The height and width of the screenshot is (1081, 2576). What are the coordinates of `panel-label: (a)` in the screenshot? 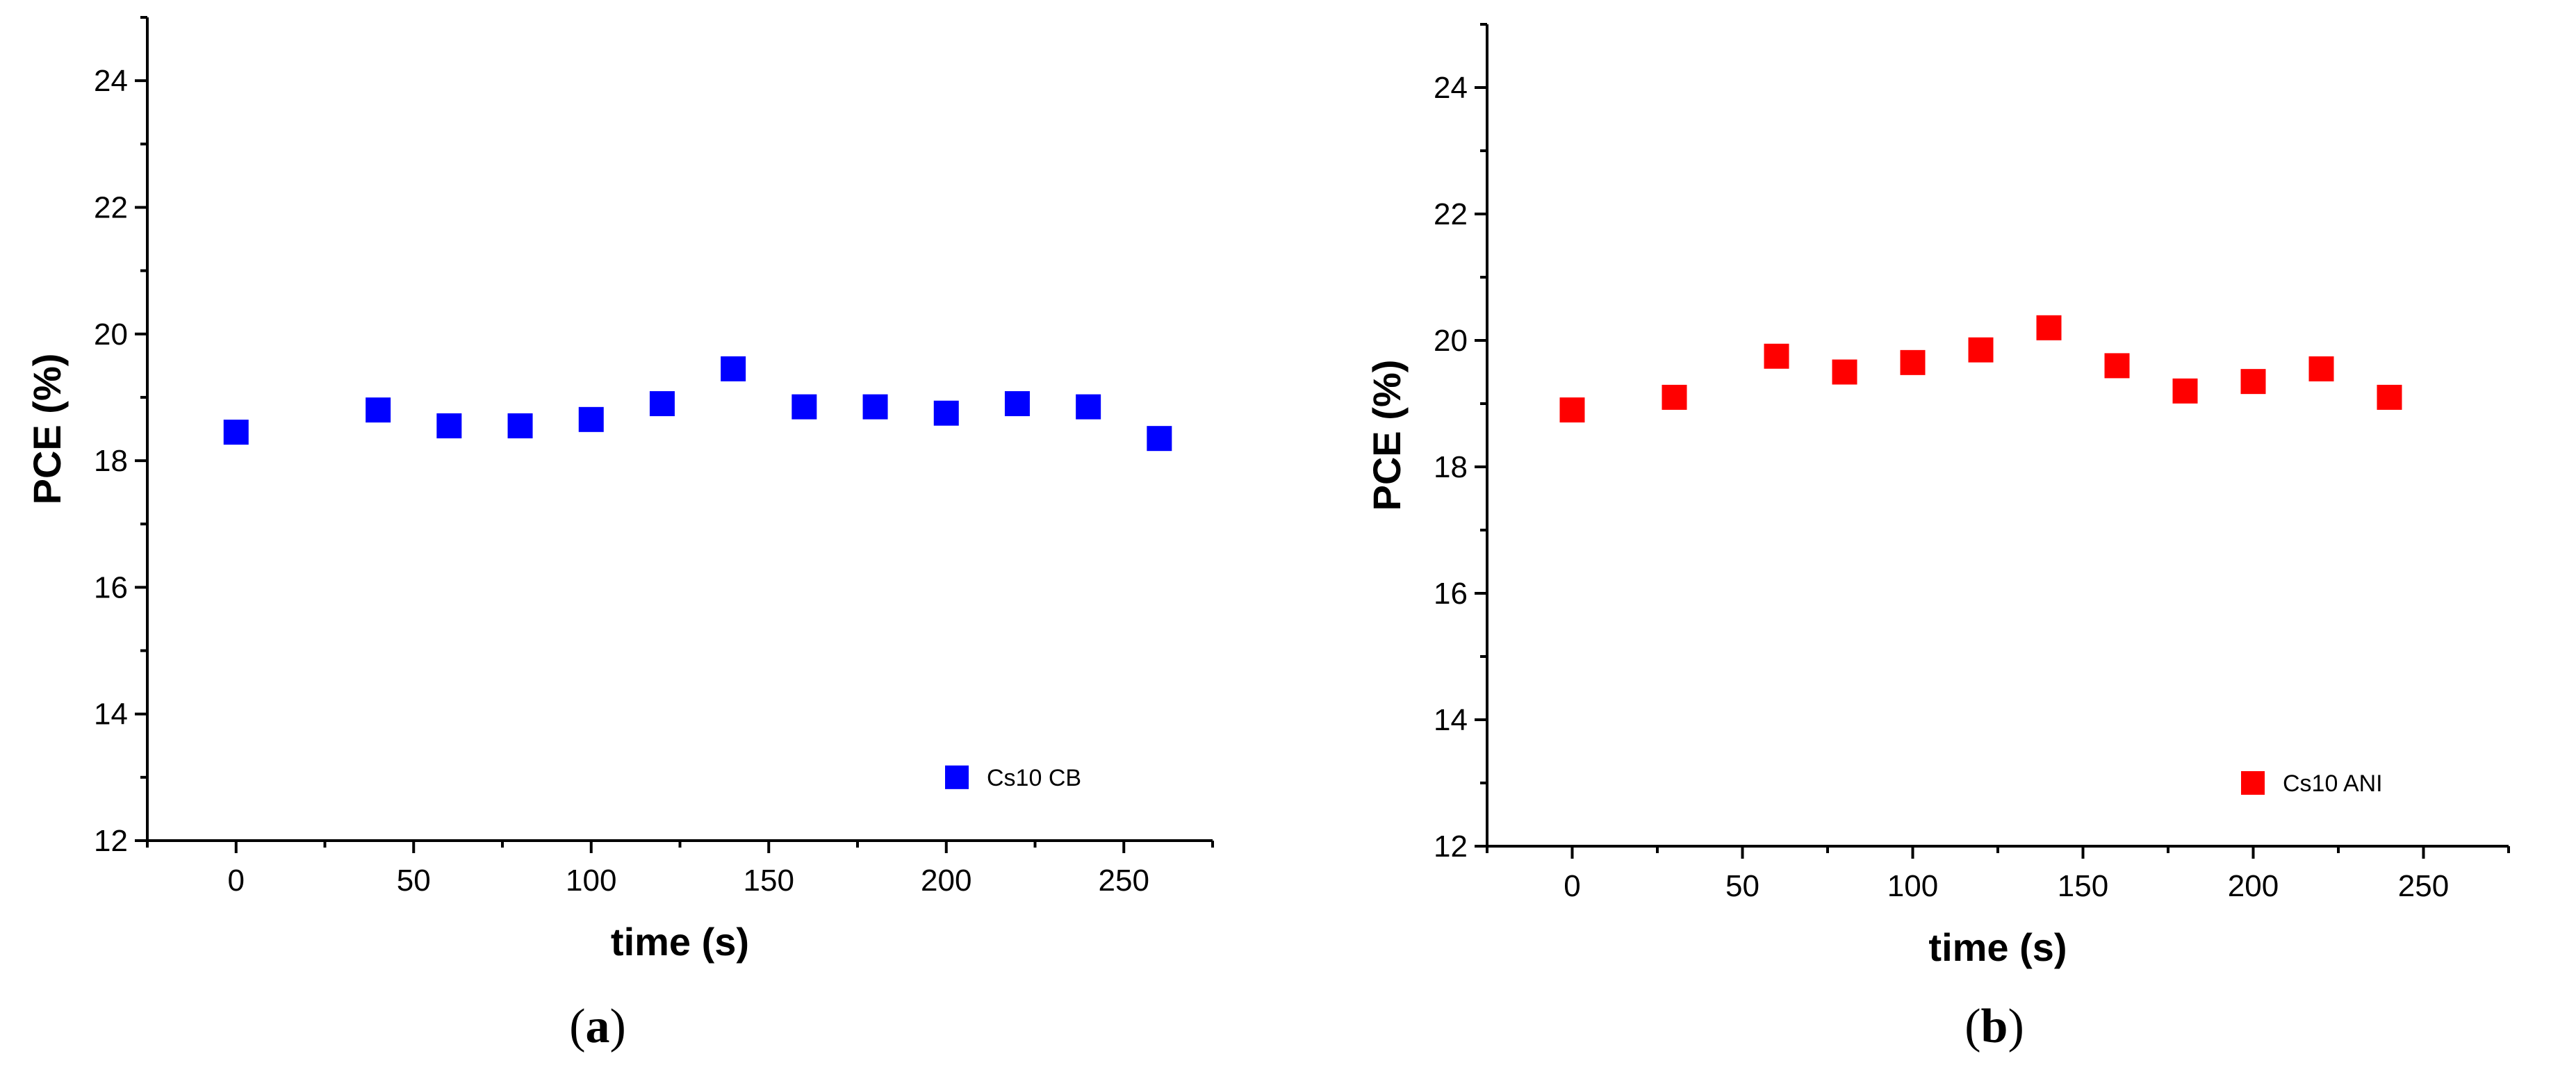 It's located at (597, 1026).